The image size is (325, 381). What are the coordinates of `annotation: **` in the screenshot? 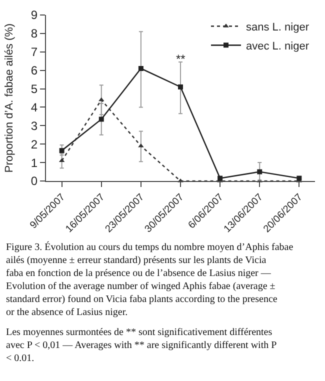 It's located at (181, 59).